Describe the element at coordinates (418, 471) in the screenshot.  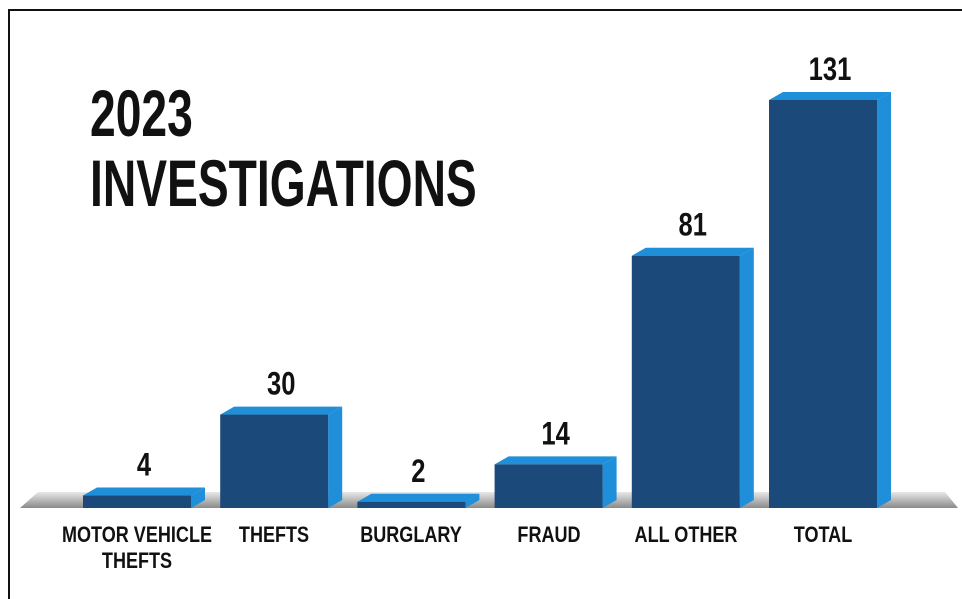
I see `value-label: 2` at that location.